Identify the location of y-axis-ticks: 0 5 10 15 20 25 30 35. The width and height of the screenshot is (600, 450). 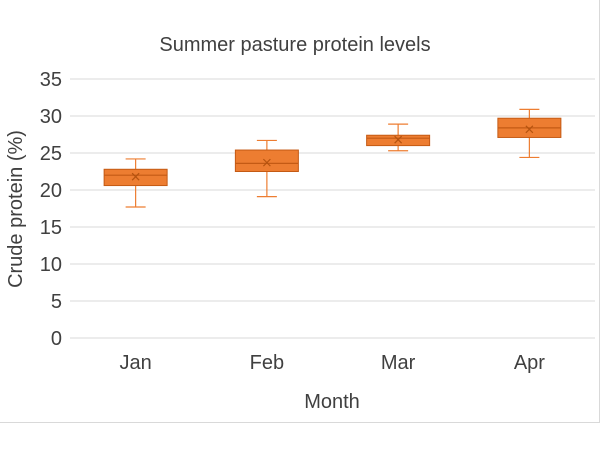
(51, 209).